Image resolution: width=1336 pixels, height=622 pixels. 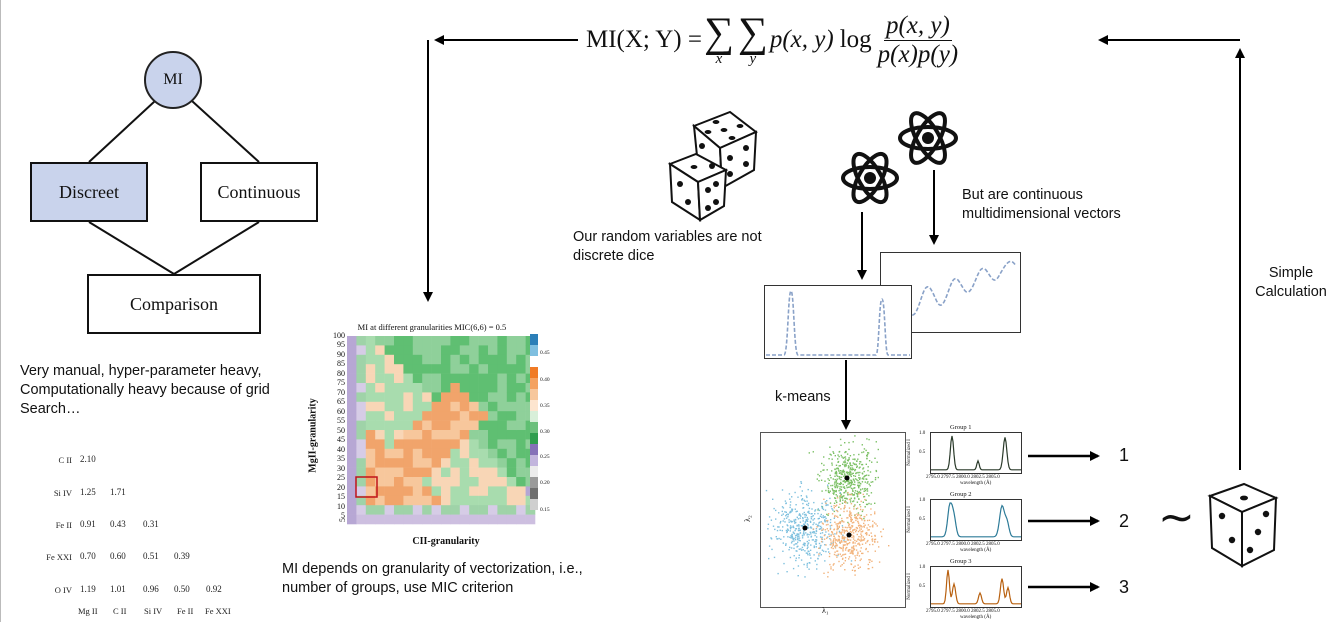 I want to click on heatmap-ylabel: MgII-granularity, so click(x=313, y=435).